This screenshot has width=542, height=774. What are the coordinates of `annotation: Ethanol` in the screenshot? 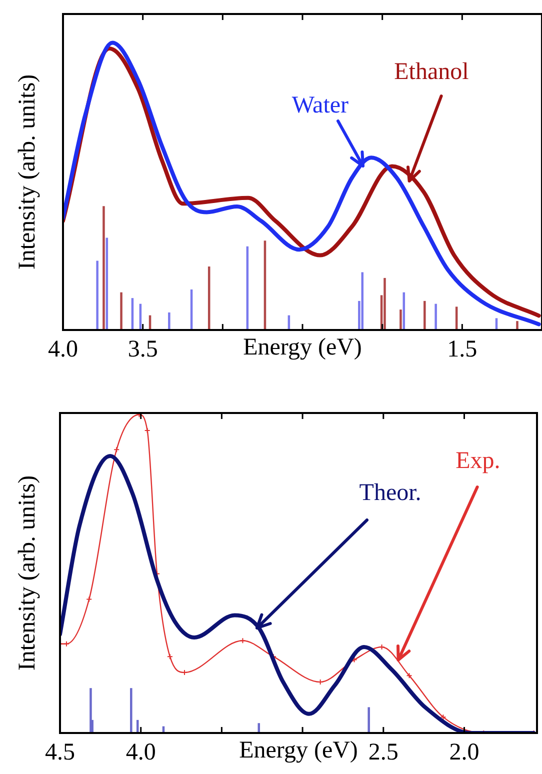 It's located at (432, 71).